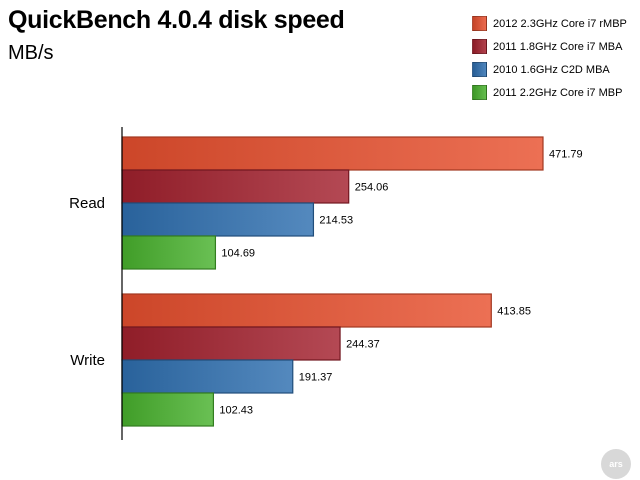 This screenshot has width=640, height=480. Describe the element at coordinates (87, 360) in the screenshot. I see `category-label: Write` at that location.